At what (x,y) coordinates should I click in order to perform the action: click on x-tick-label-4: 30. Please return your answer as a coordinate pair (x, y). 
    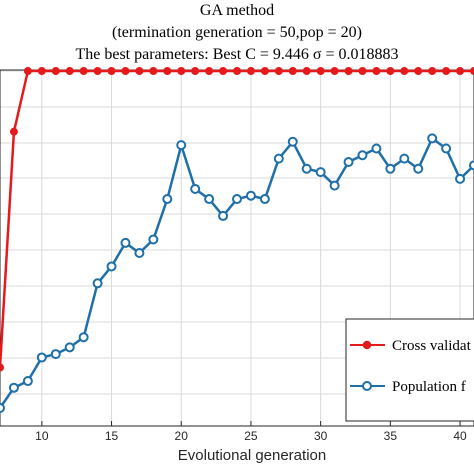
    Looking at the image, I should click on (321, 436).